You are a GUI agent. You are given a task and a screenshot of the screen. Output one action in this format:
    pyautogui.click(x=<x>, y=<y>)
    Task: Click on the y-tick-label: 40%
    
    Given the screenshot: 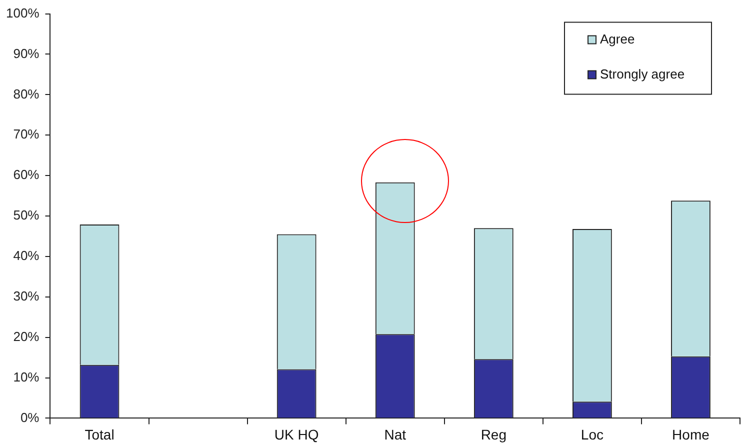 What is the action you would take?
    pyautogui.click(x=26, y=256)
    